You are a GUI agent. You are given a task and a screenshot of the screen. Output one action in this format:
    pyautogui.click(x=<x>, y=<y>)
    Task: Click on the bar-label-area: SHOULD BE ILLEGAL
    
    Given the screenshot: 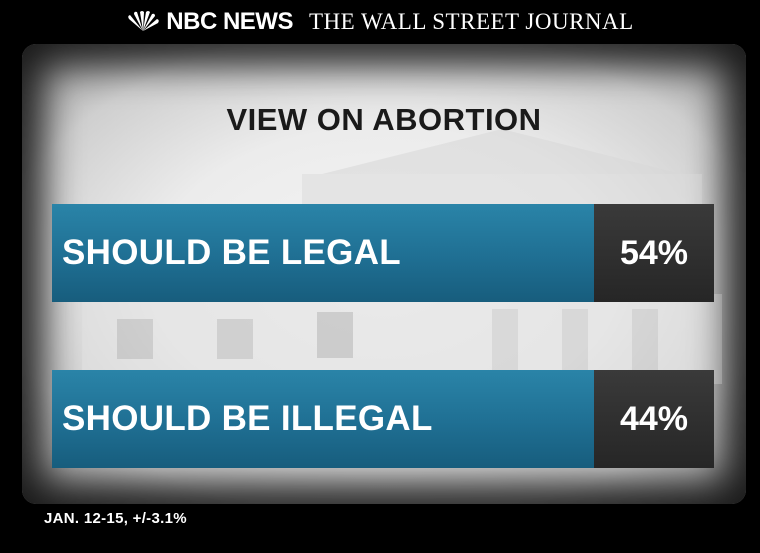 What is the action you would take?
    pyautogui.click(x=323, y=419)
    